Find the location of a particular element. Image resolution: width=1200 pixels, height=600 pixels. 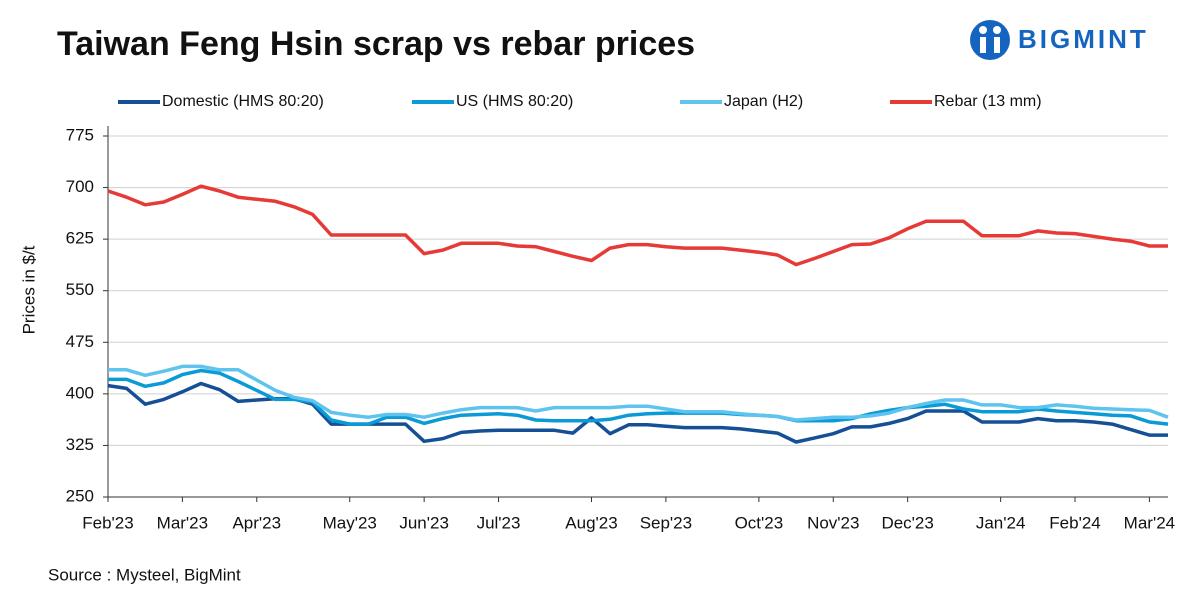

legend-label: Japan (H2) is located at coordinates (763, 101).